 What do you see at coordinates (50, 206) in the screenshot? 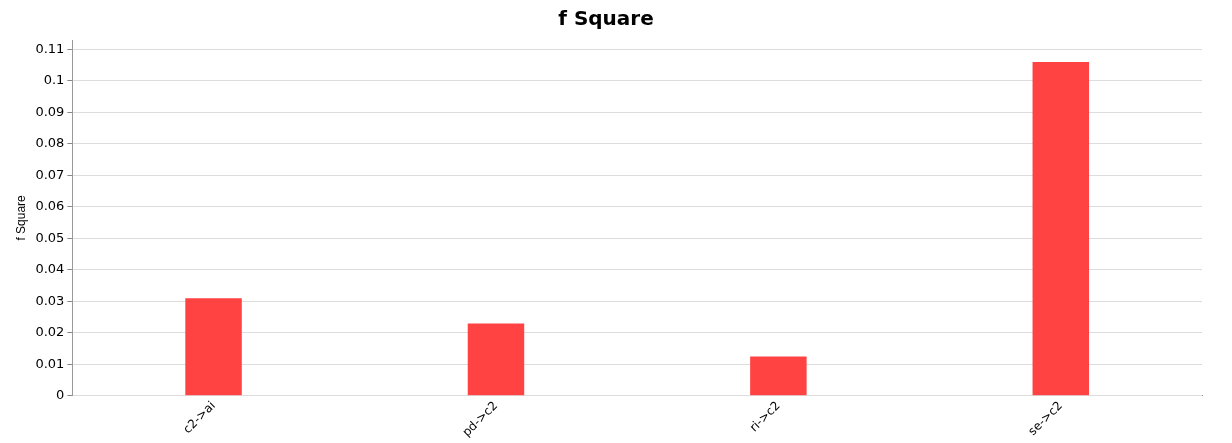
I see `y-tick-label: 0.06` at bounding box center [50, 206].